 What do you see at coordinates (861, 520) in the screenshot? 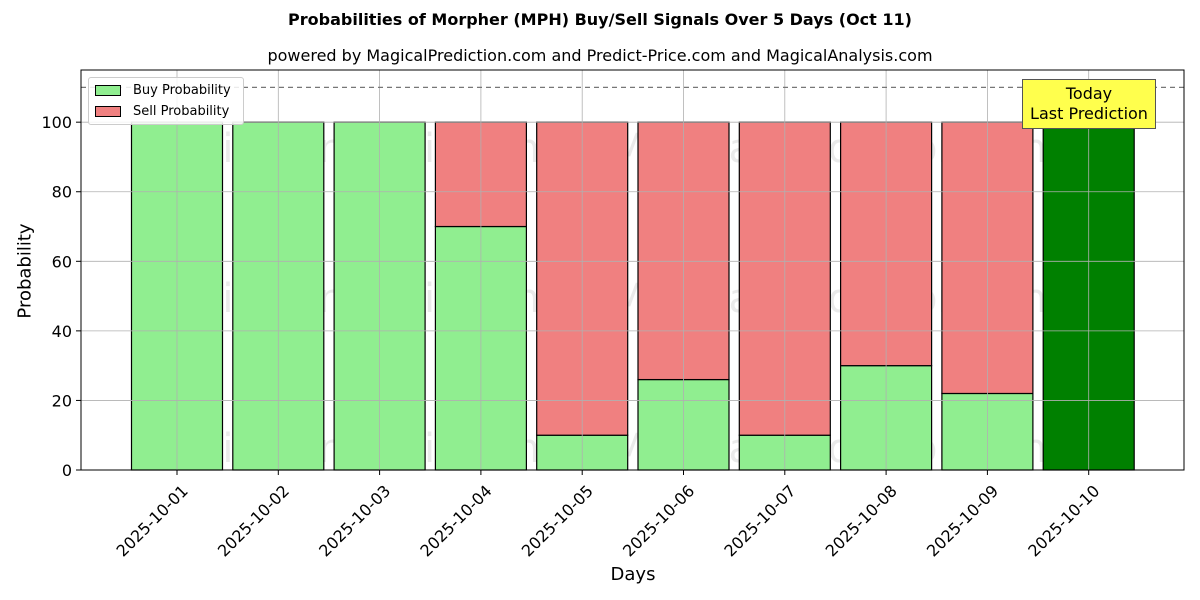
I see `x-tick-label: 2025-10-08` at bounding box center [861, 520].